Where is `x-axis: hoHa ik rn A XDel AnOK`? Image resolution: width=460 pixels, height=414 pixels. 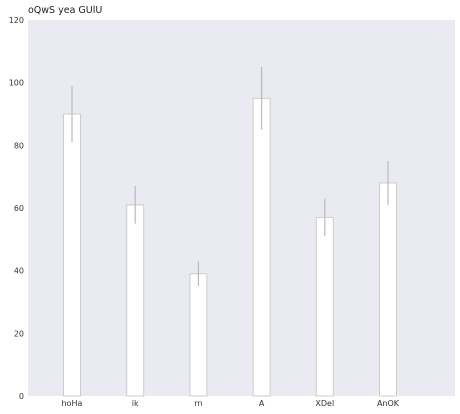 x-axis: hoHa ik rn A XDel AnOK is located at coordinates (231, 403).